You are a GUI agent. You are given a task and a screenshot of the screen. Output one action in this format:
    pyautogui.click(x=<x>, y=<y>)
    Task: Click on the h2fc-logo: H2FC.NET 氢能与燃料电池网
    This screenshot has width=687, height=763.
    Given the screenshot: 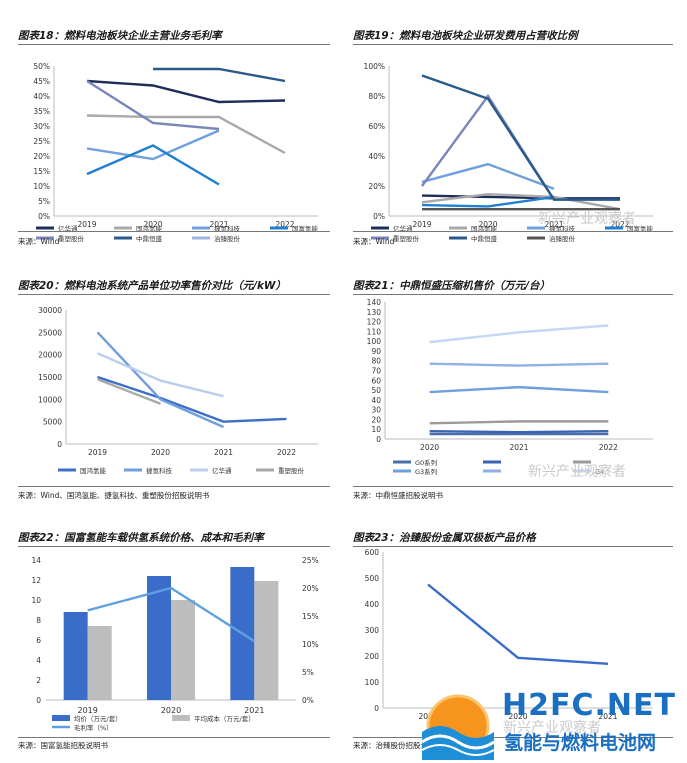 What is the action you would take?
    pyautogui.click(x=548, y=723)
    